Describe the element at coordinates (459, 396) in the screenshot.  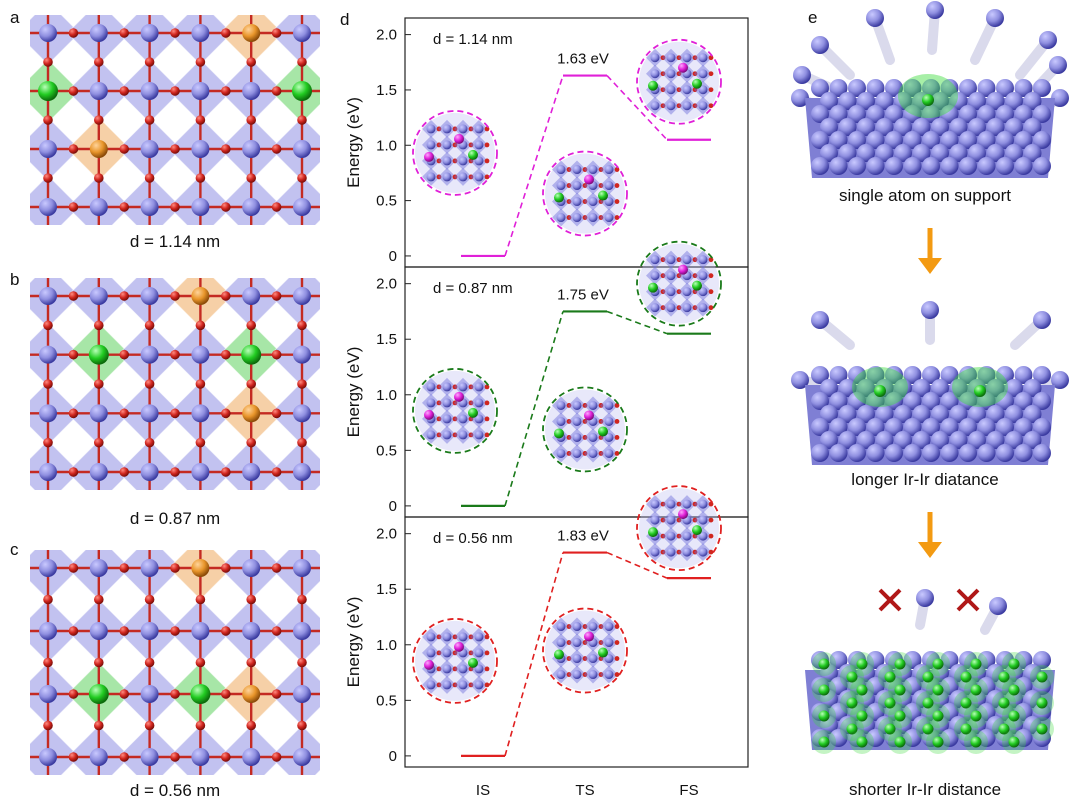
I see `inset-adsorbate-atom` at that location.